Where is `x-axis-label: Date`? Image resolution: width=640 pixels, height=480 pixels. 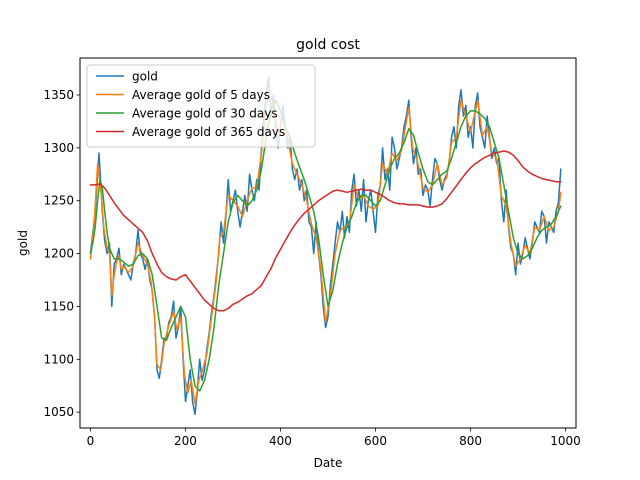
x-axis-label: Date is located at coordinates (328, 463).